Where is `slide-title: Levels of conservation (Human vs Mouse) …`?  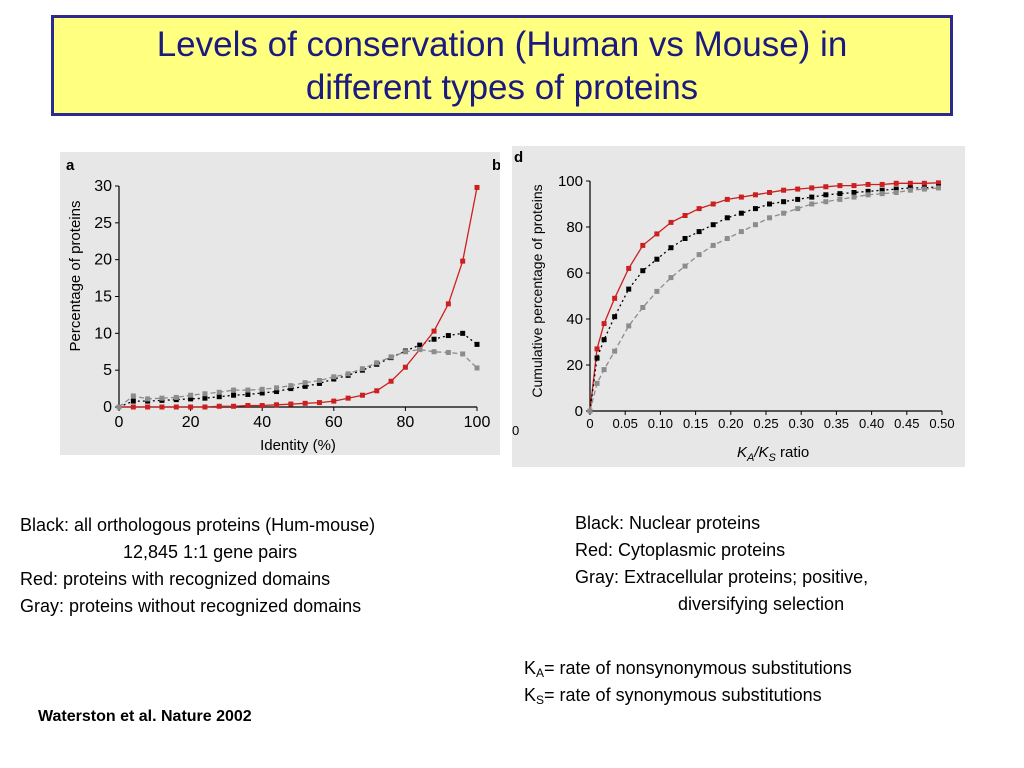
slide-title: Levels of conservation (Human vs Mouse) … is located at coordinates (502, 66).